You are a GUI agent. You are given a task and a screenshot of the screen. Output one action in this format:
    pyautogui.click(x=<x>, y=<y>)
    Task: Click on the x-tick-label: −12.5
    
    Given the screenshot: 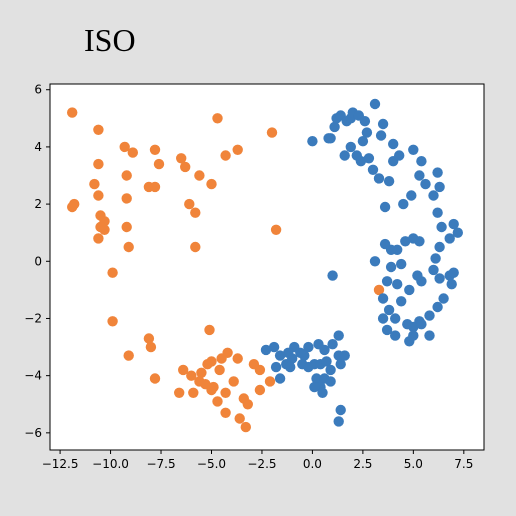 What is the action you would take?
    pyautogui.click(x=60, y=464)
    